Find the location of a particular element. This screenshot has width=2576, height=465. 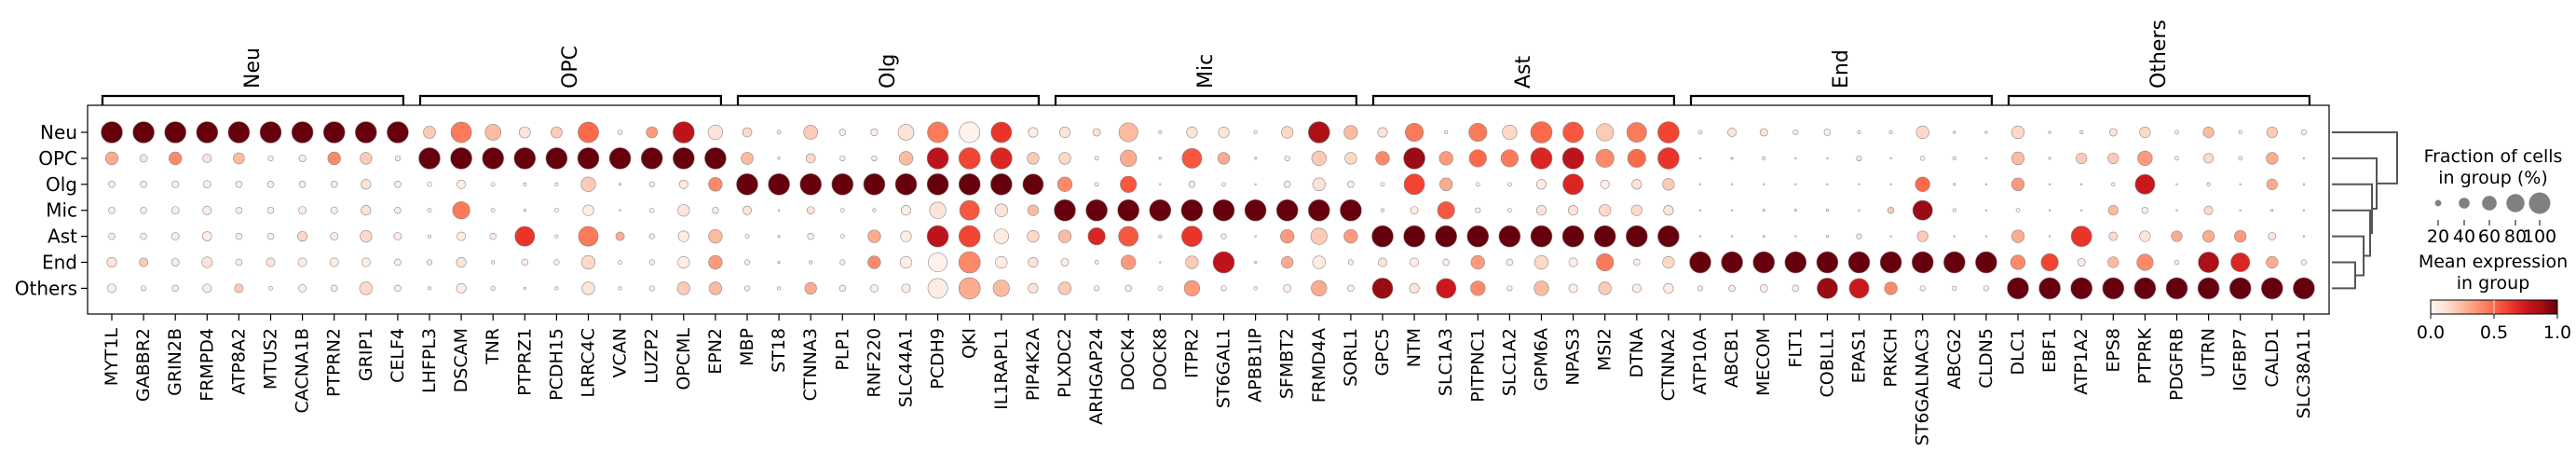

gene-label: PCDH15 is located at coordinates (556, 364).